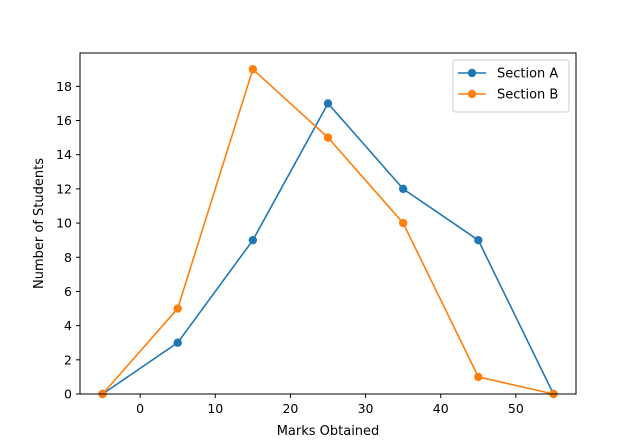 This screenshot has width=640, height=443. I want to click on x-tick-label: 0, so click(140, 408).